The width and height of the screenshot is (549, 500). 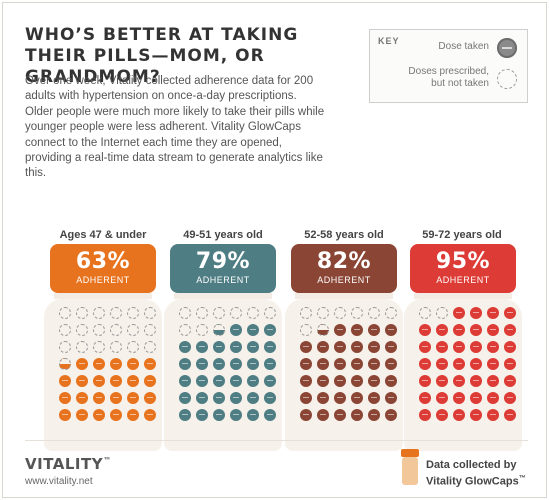 What do you see at coordinates (59, 481) in the screenshot?
I see `website-link: www.vitality.net` at bounding box center [59, 481].